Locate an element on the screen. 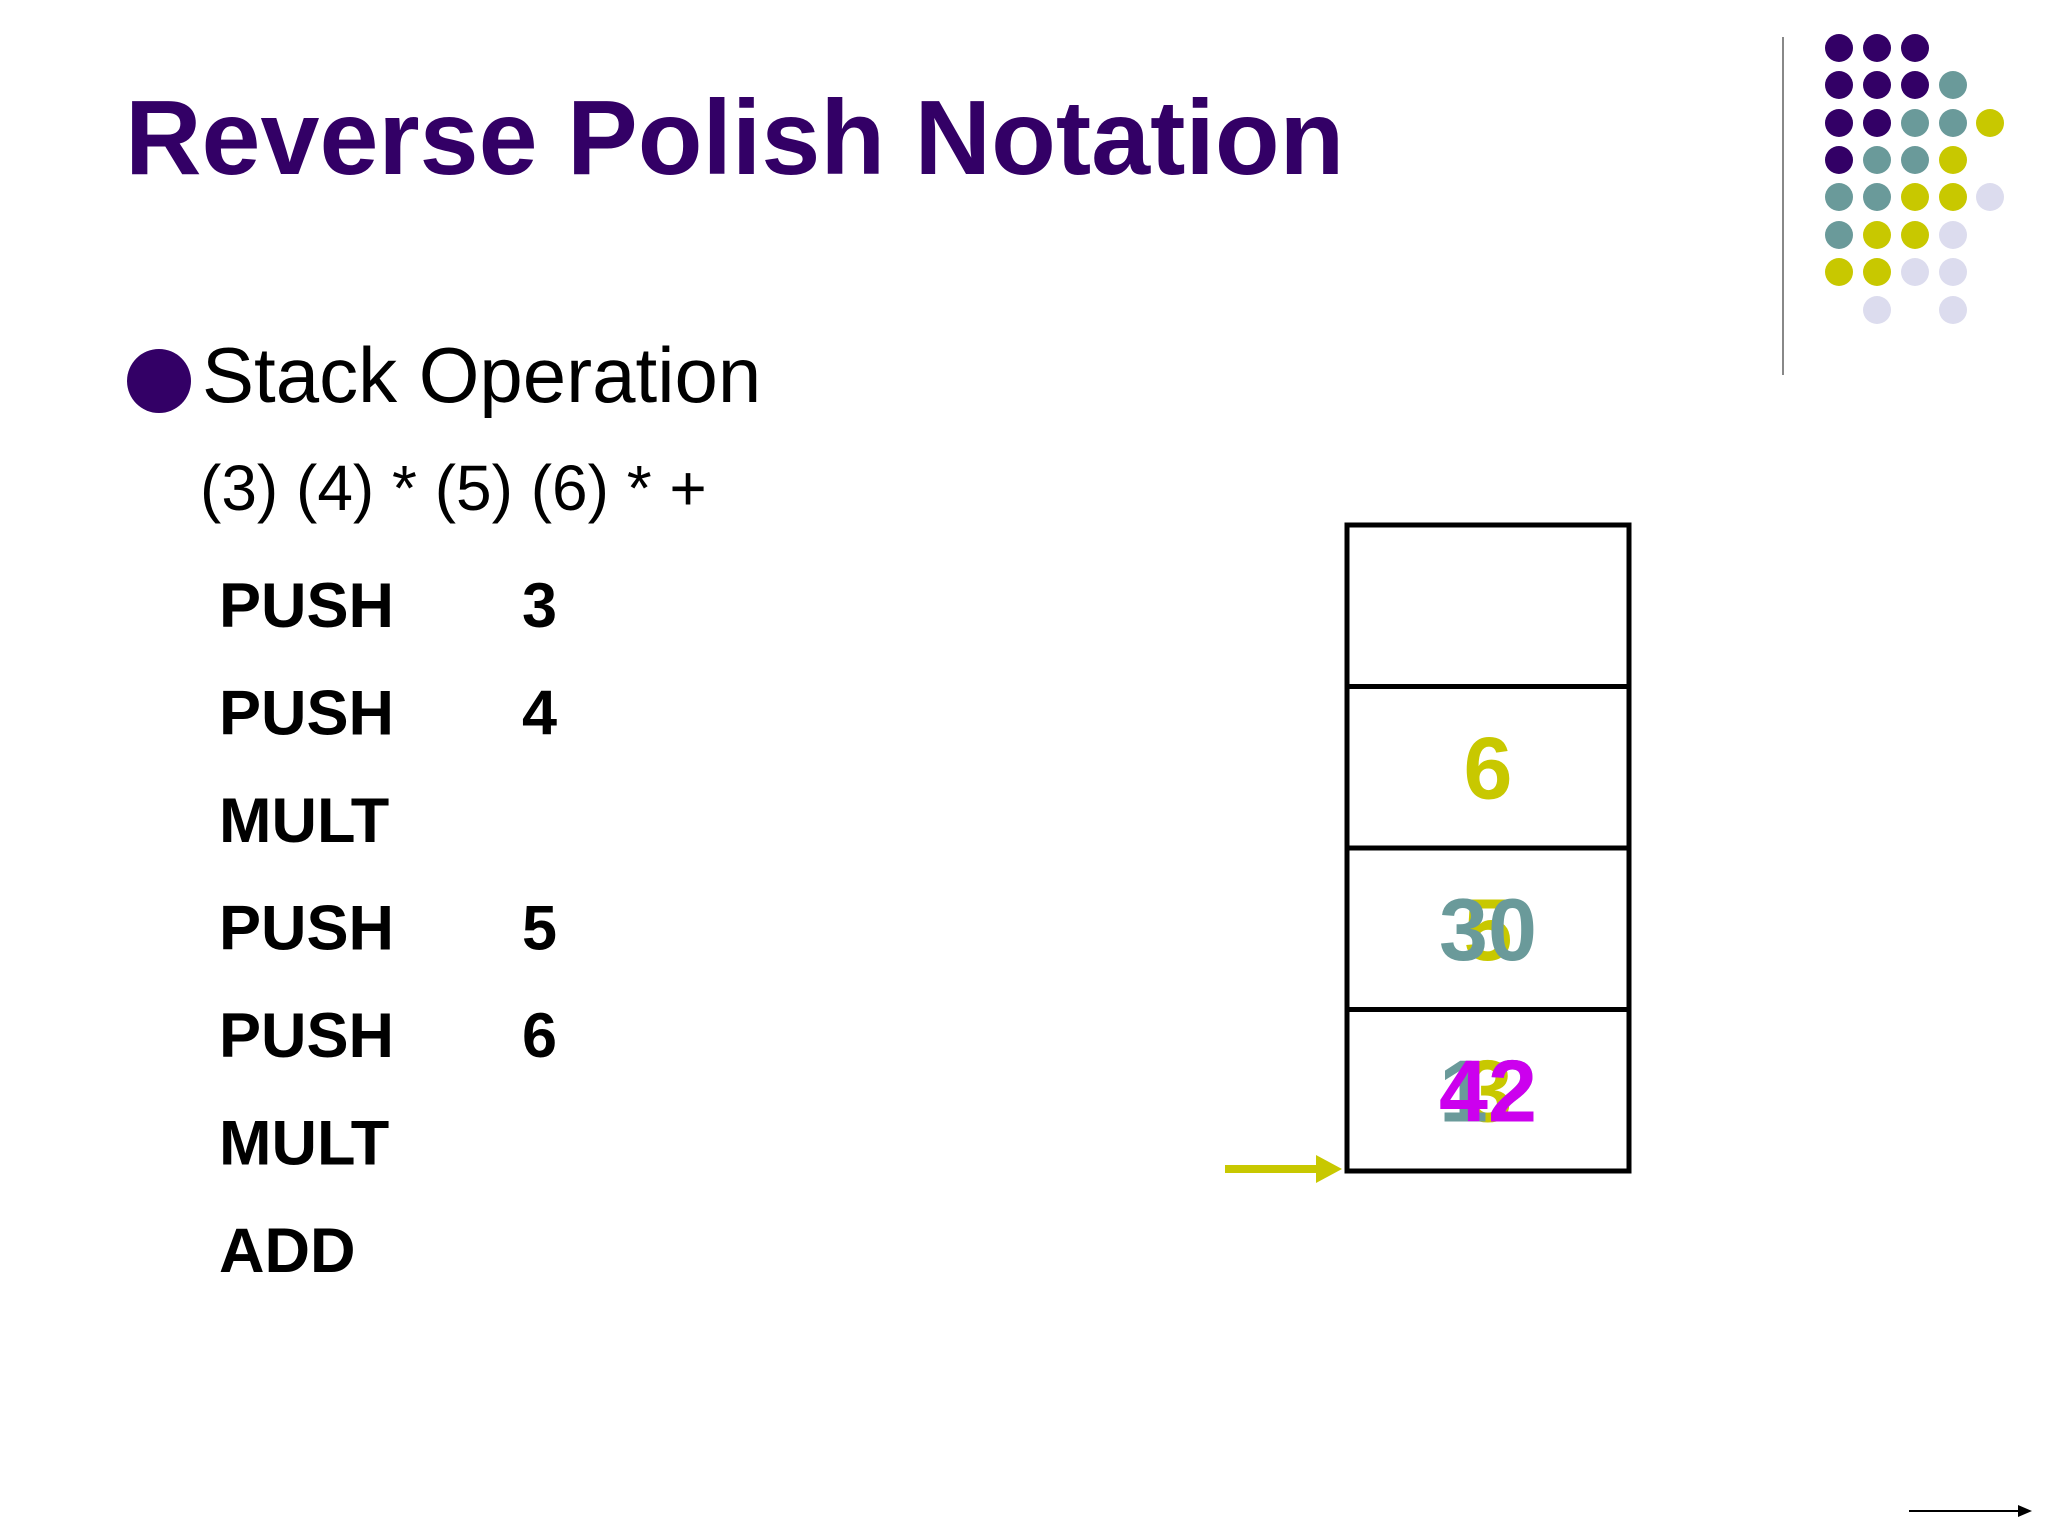 The width and height of the screenshot is (2048, 1536). stack-value: 12 is located at coordinates (1488, 1090).